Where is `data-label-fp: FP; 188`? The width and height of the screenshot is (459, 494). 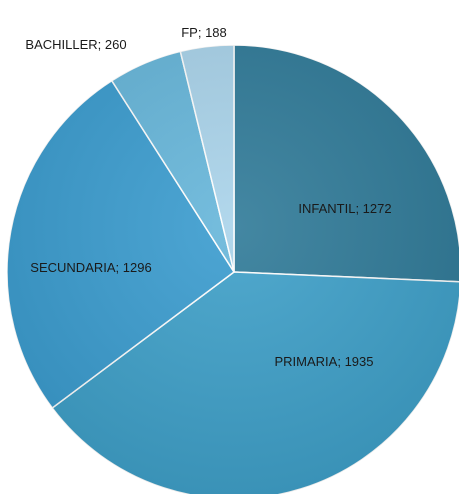 data-label-fp: FP; 188 is located at coordinates (204, 32).